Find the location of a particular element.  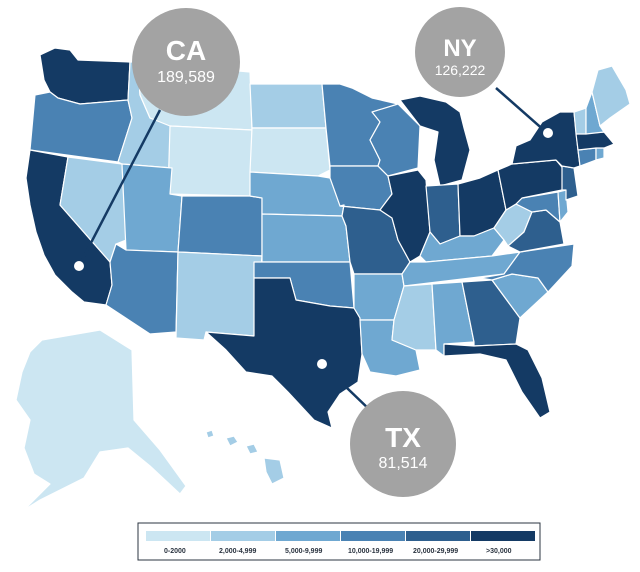

legend-label-0: 0-2000 is located at coordinates (175, 551).